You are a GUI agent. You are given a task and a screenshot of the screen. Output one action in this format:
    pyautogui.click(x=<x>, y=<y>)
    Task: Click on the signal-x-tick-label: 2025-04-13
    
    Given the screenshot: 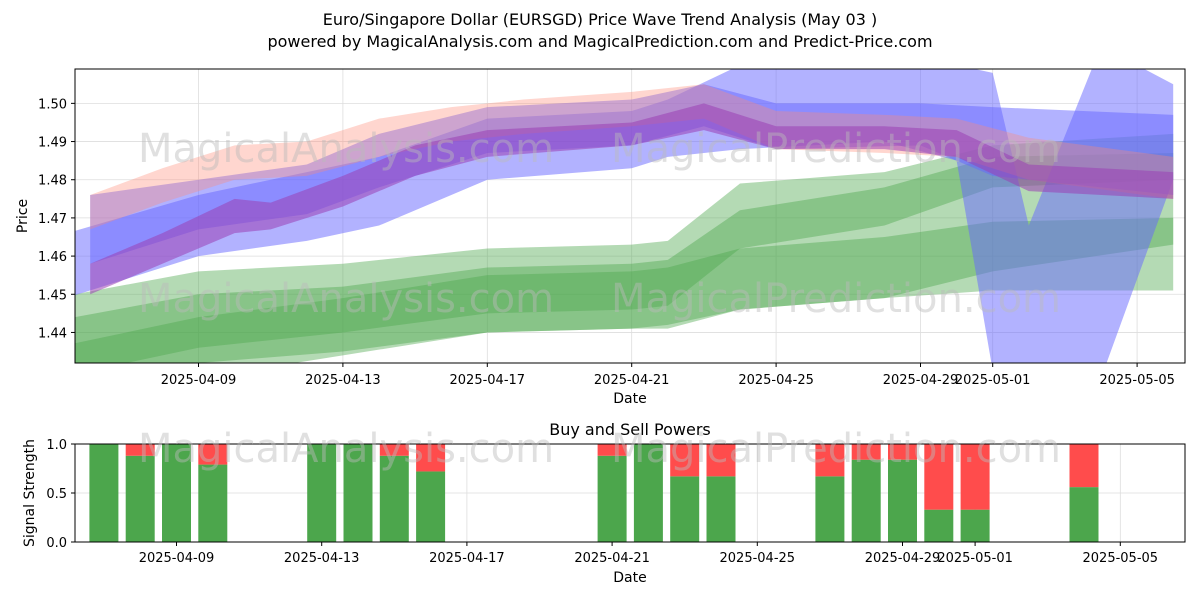 What is the action you would take?
    pyautogui.click(x=322, y=558)
    